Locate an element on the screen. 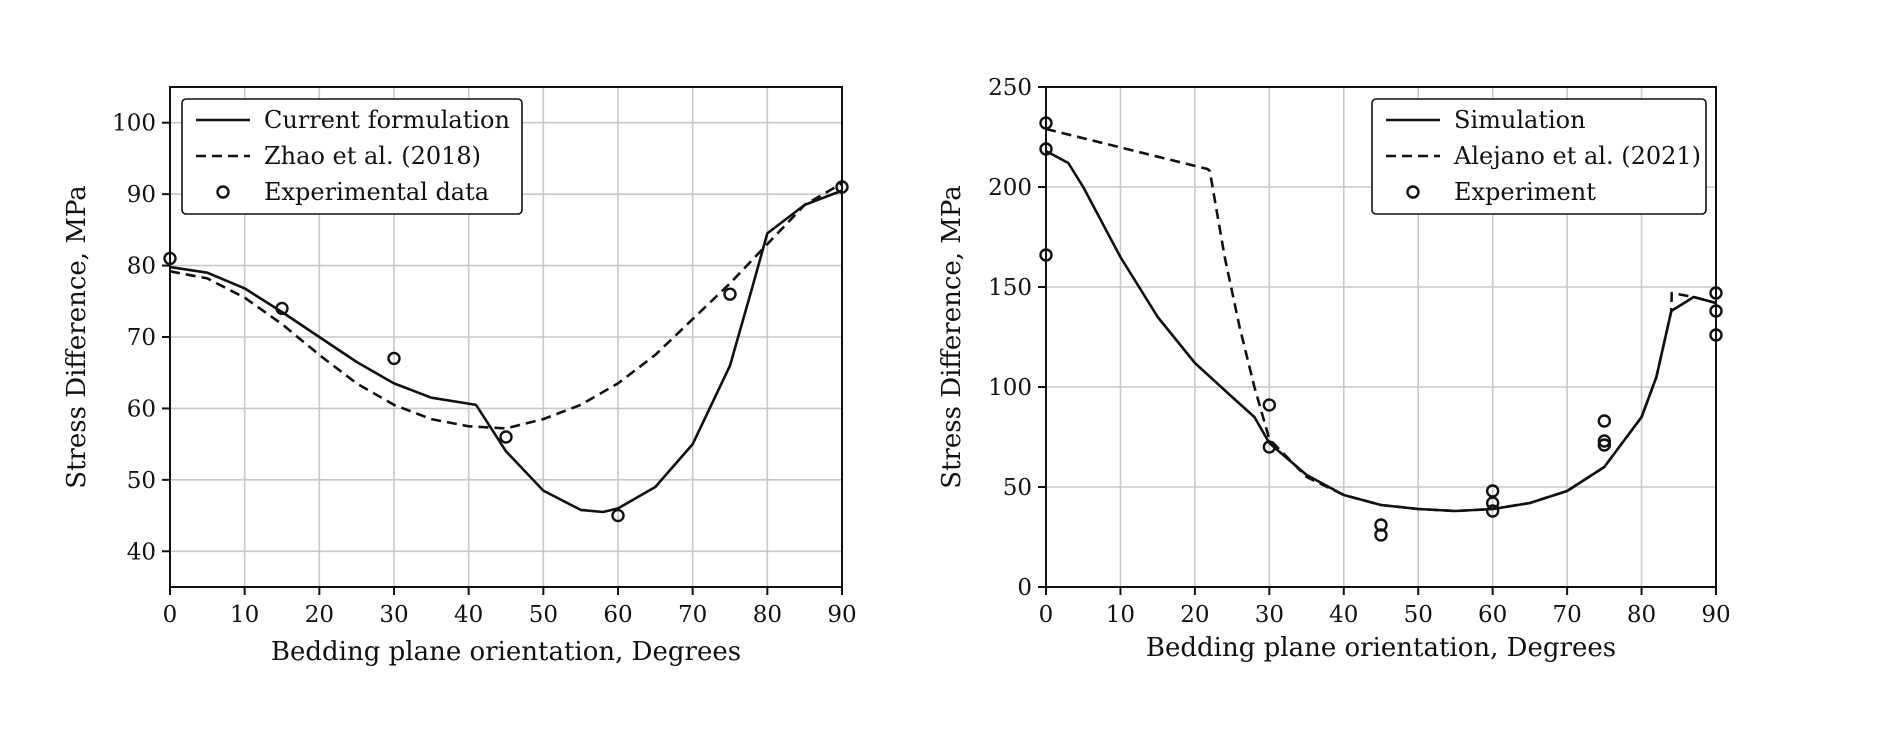 Image resolution: width=1890 pixels, height=756 pixels. legend-label: Experiment is located at coordinates (1525, 192).